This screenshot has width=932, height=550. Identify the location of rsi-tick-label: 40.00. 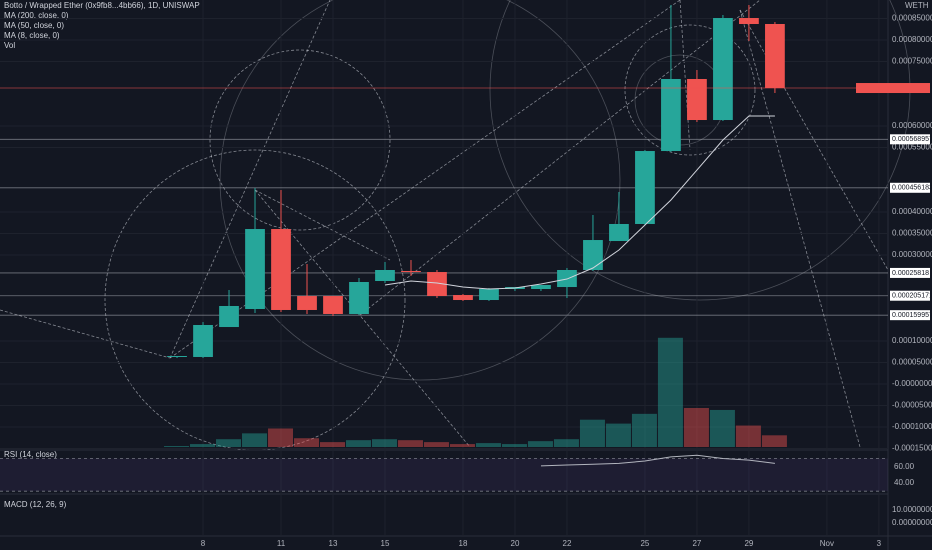
(904, 482).